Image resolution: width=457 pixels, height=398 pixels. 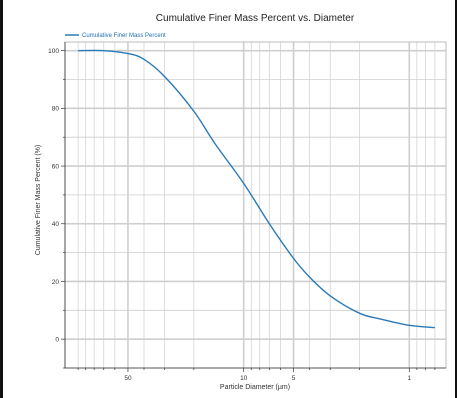 I want to click on y-tick-label: 20, so click(x=56, y=282).